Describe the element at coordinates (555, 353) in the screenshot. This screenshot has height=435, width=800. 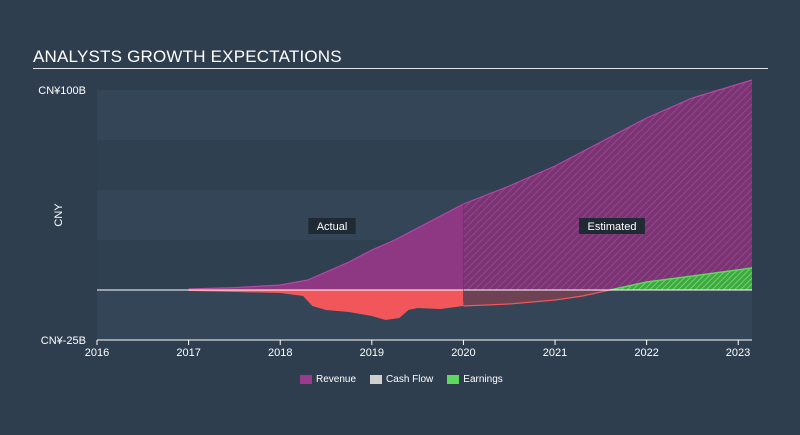
I see `x-tick-label: 2021` at that location.